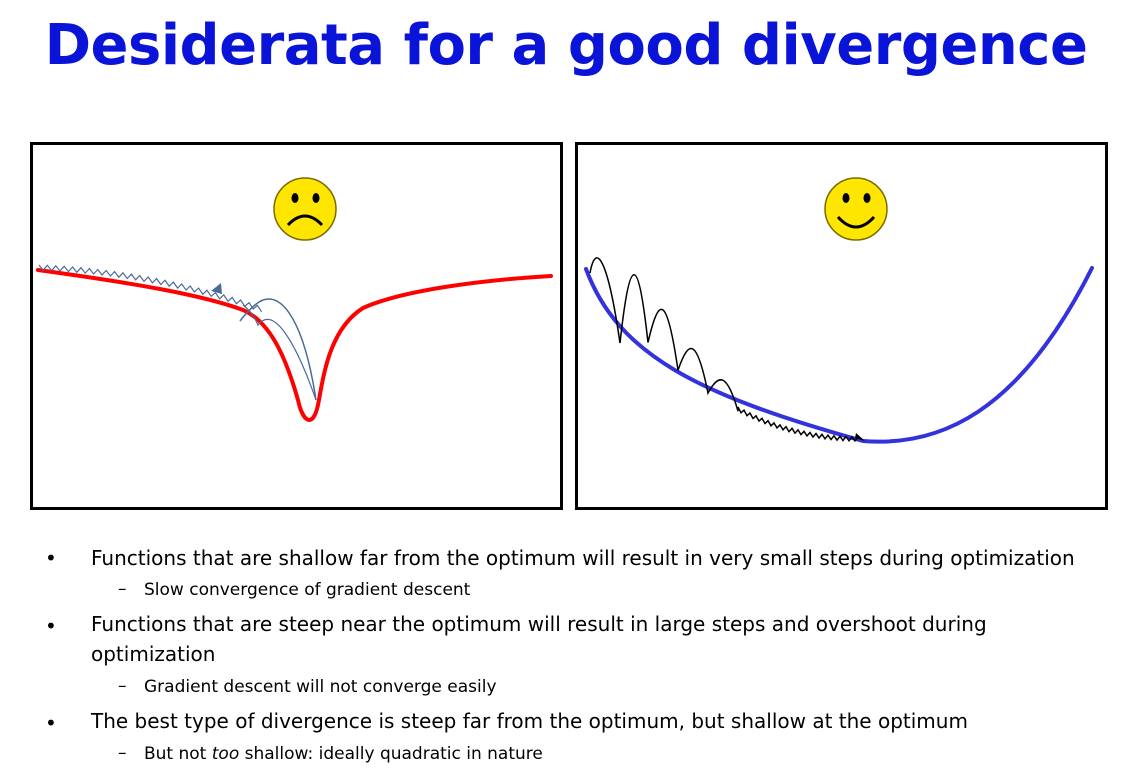 This screenshot has width=1132, height=776. Describe the element at coordinates (724, 350) in the screenshot. I see `converging-steps-path` at that location.